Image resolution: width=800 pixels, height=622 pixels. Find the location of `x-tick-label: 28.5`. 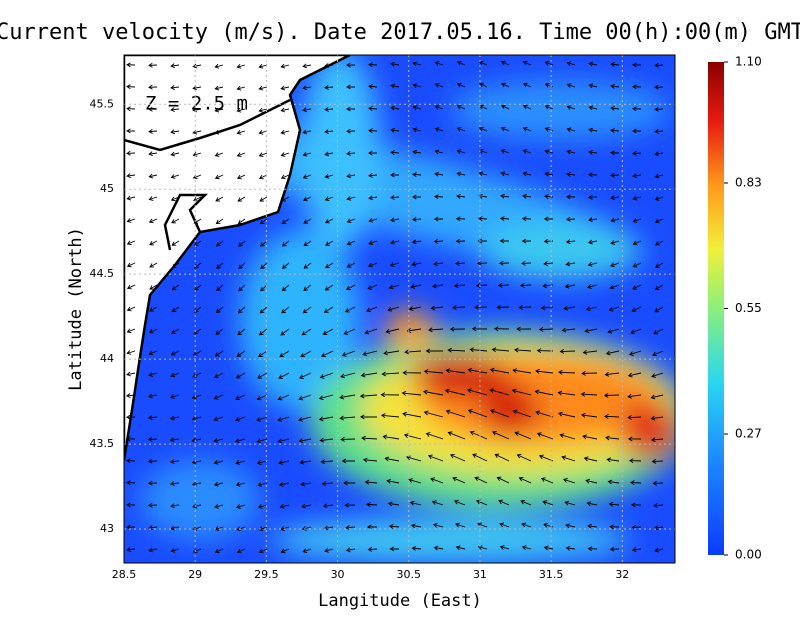

x-tick-label: 28.5 is located at coordinates (124, 574).